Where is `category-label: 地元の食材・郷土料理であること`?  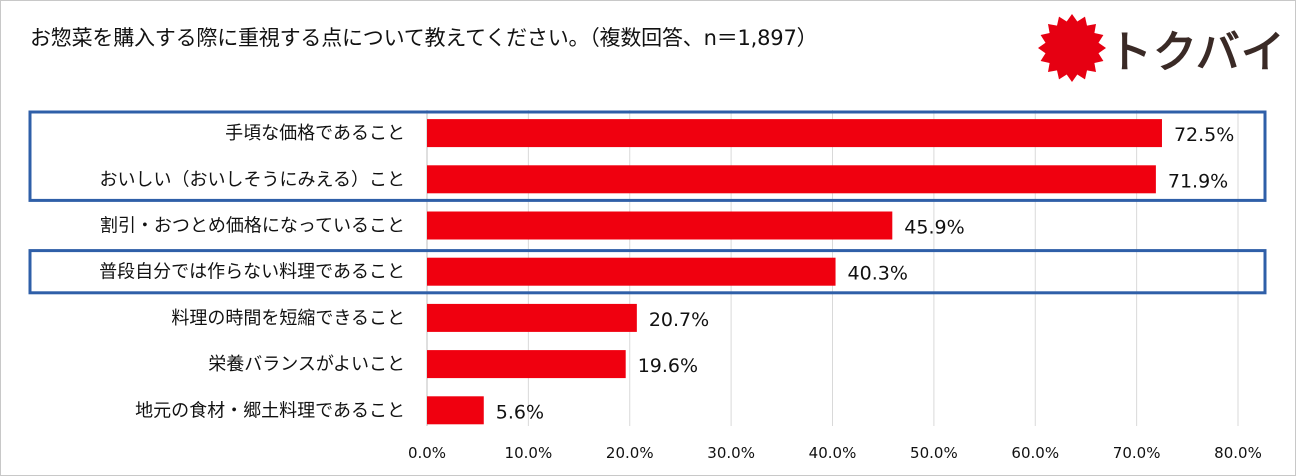
category-label: 地元の食材・郷土料理であること is located at coordinates (270, 410).